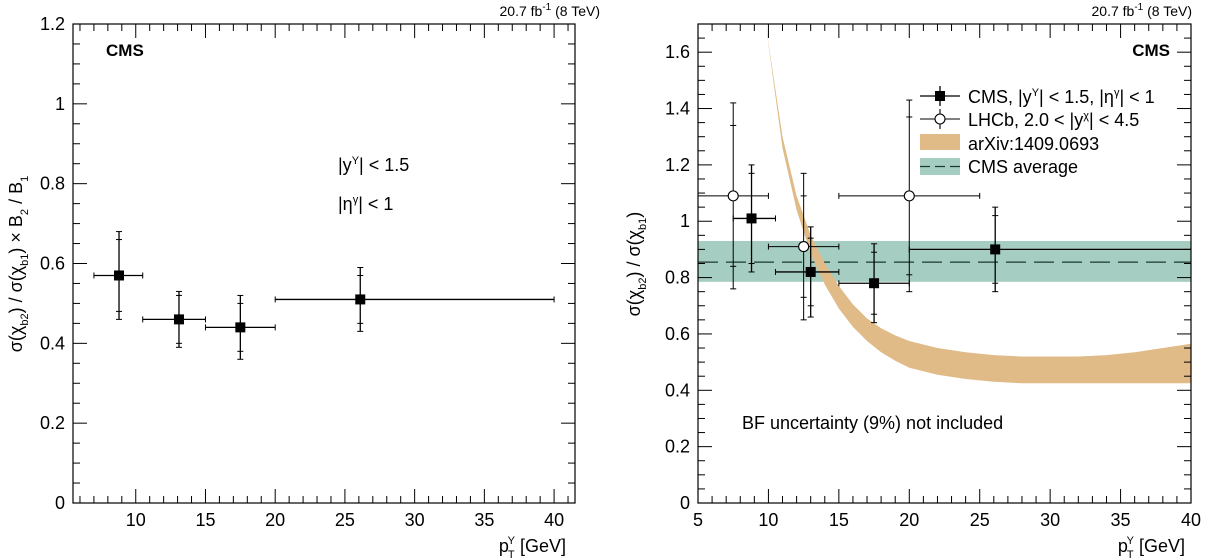 The image size is (1214, 560). Describe the element at coordinates (1121, 520) in the screenshot. I see `right-x-tick-label: 35` at that location.